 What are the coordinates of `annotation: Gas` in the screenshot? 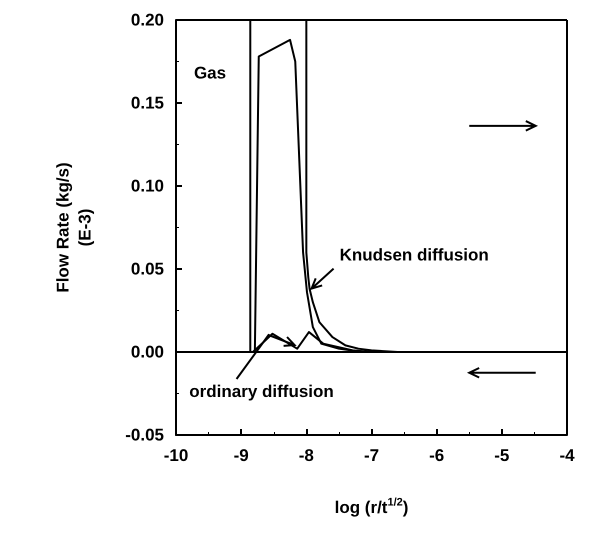 It's located at (210, 72).